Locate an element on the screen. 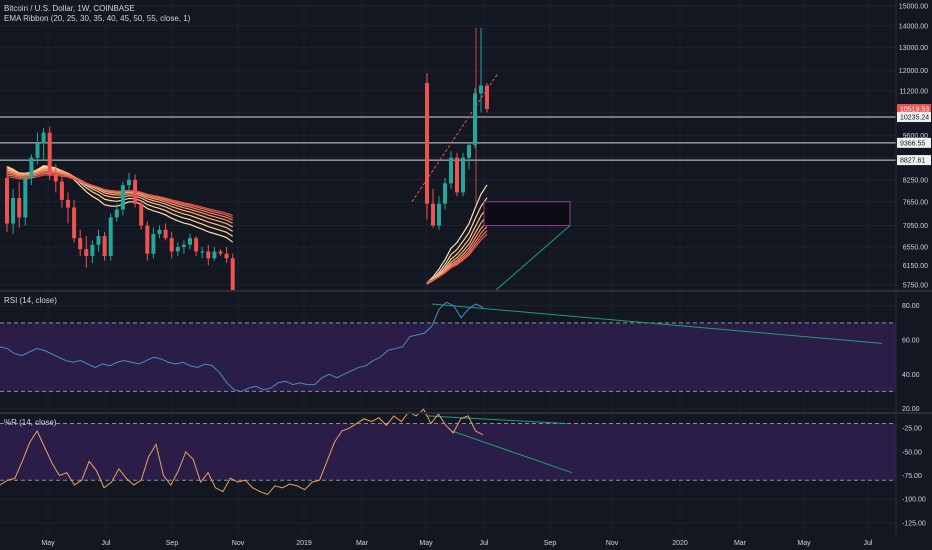  y-tick-label: 80.00 is located at coordinates (911, 306).